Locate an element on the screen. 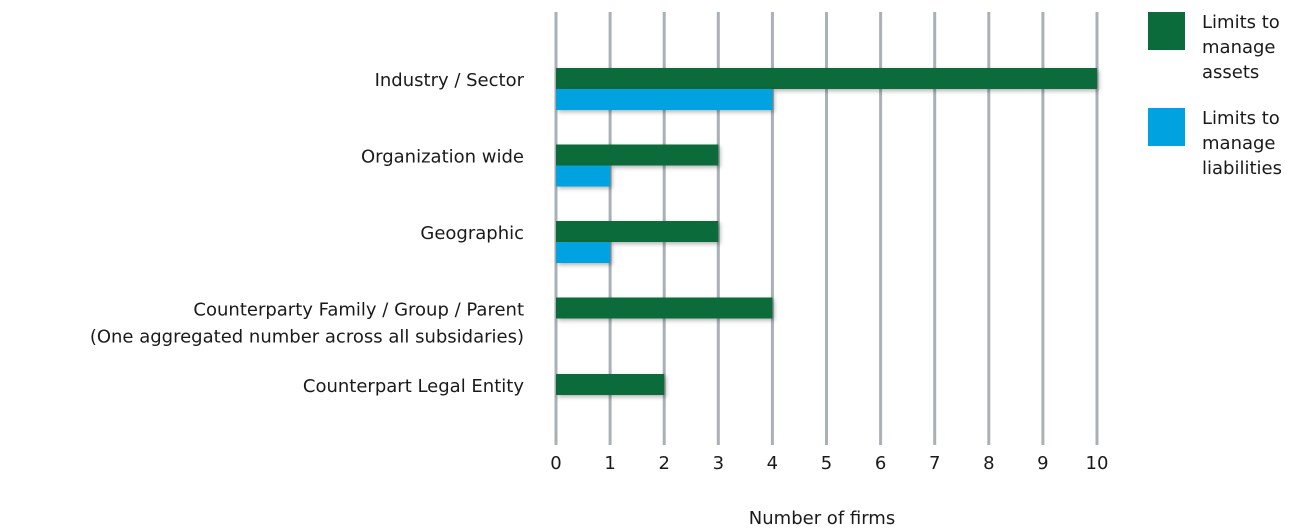  x-tick-label: 10 is located at coordinates (1097, 463).